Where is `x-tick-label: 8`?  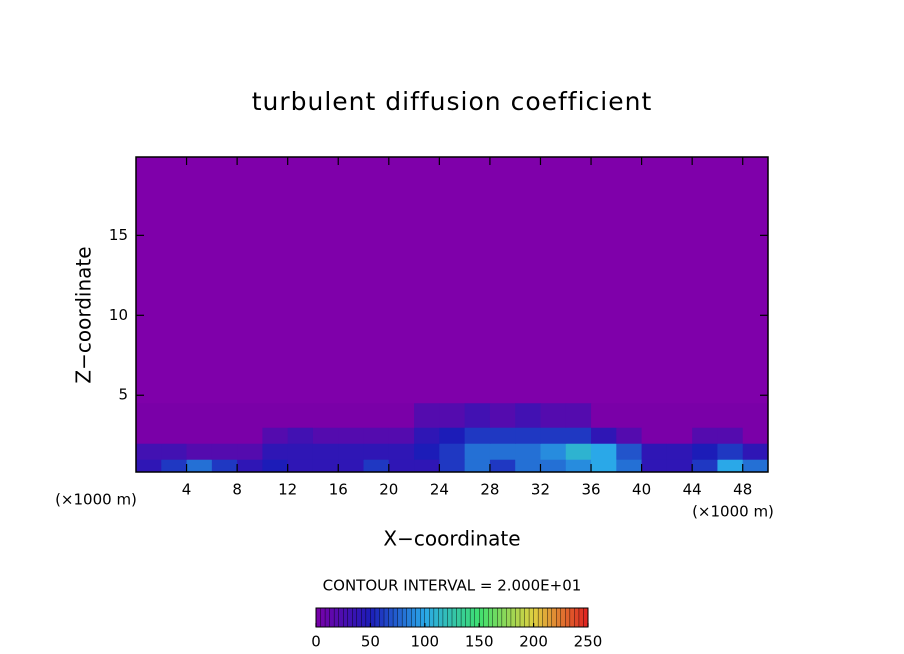
x-tick-label: 8 is located at coordinates (237, 490).